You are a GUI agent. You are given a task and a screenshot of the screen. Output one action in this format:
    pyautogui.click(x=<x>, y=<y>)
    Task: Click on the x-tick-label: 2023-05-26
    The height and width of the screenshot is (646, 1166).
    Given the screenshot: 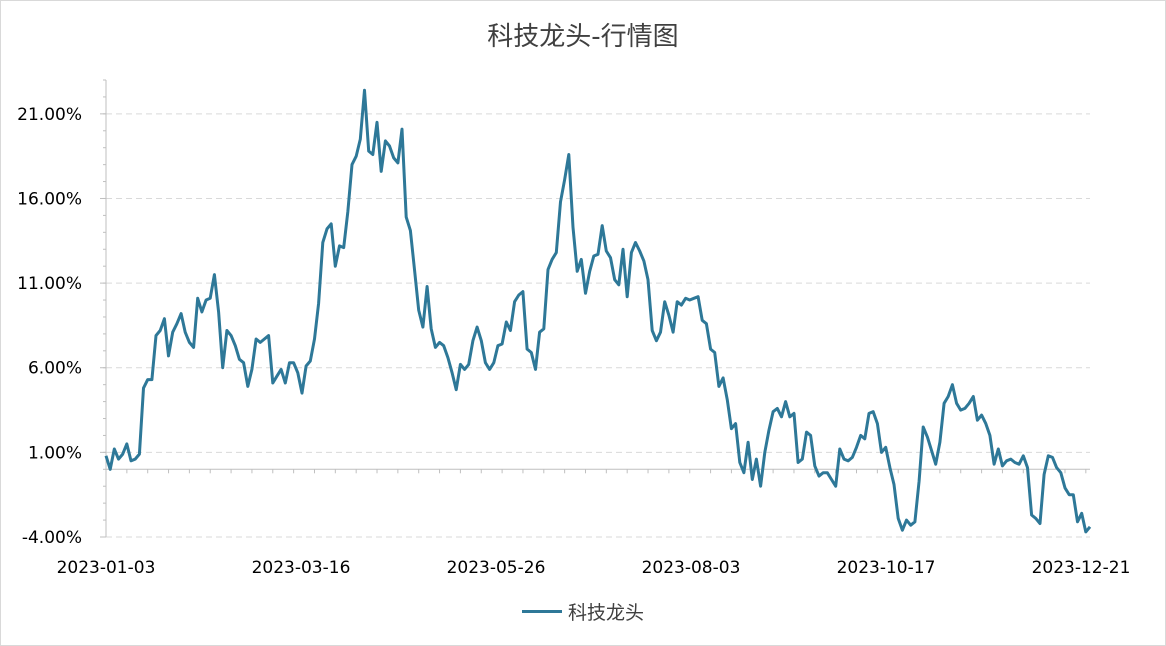 What is the action you would take?
    pyautogui.click(x=496, y=568)
    